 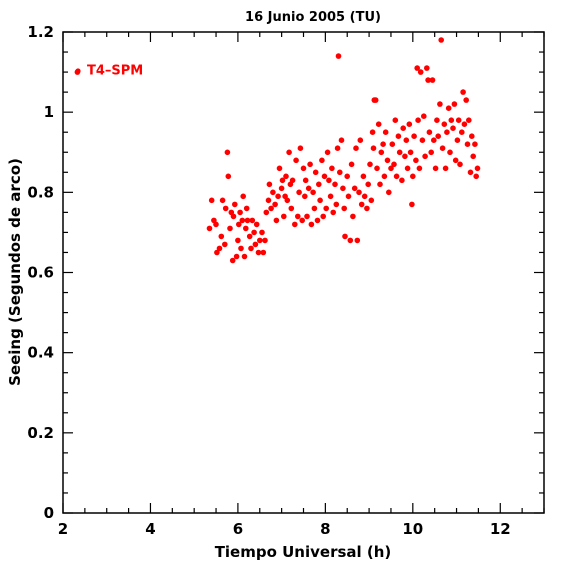 I want to click on x-tick-label: 6, so click(x=238, y=529).